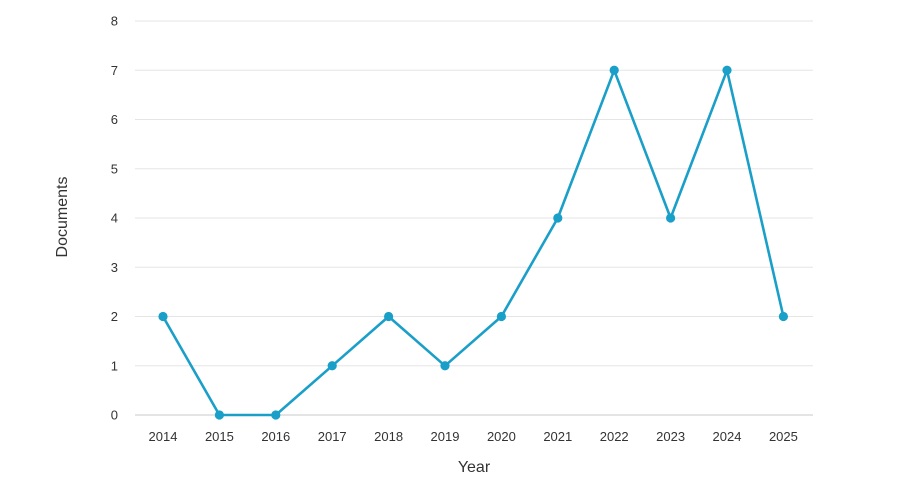  Describe the element at coordinates (114, 119) in the screenshot. I see `y-tick-label: 6` at that location.